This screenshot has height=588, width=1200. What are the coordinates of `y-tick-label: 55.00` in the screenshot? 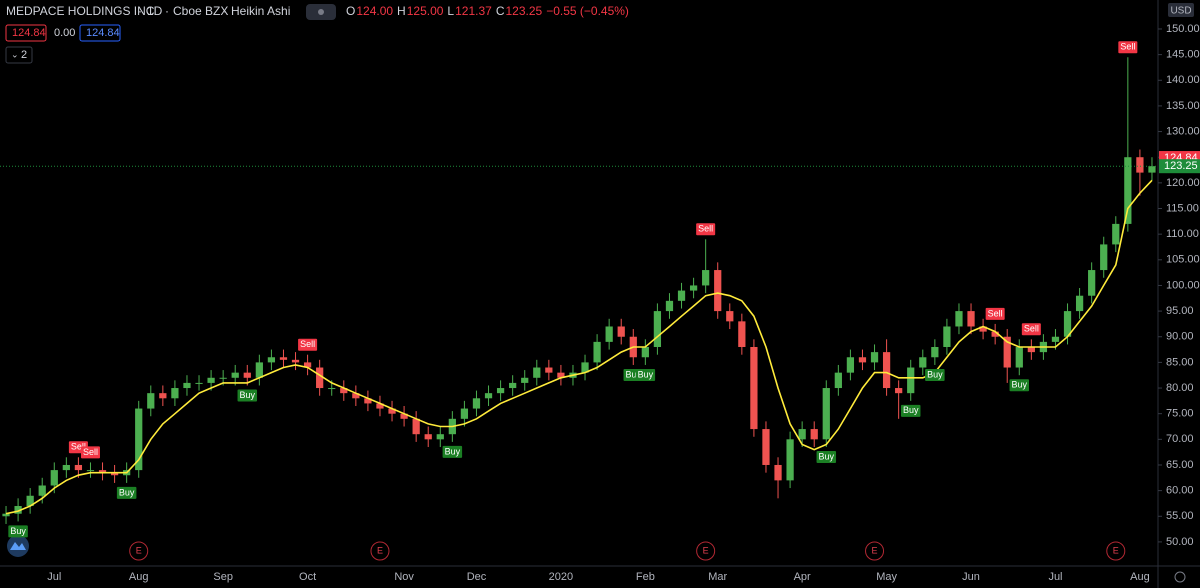 It's located at (1180, 516).